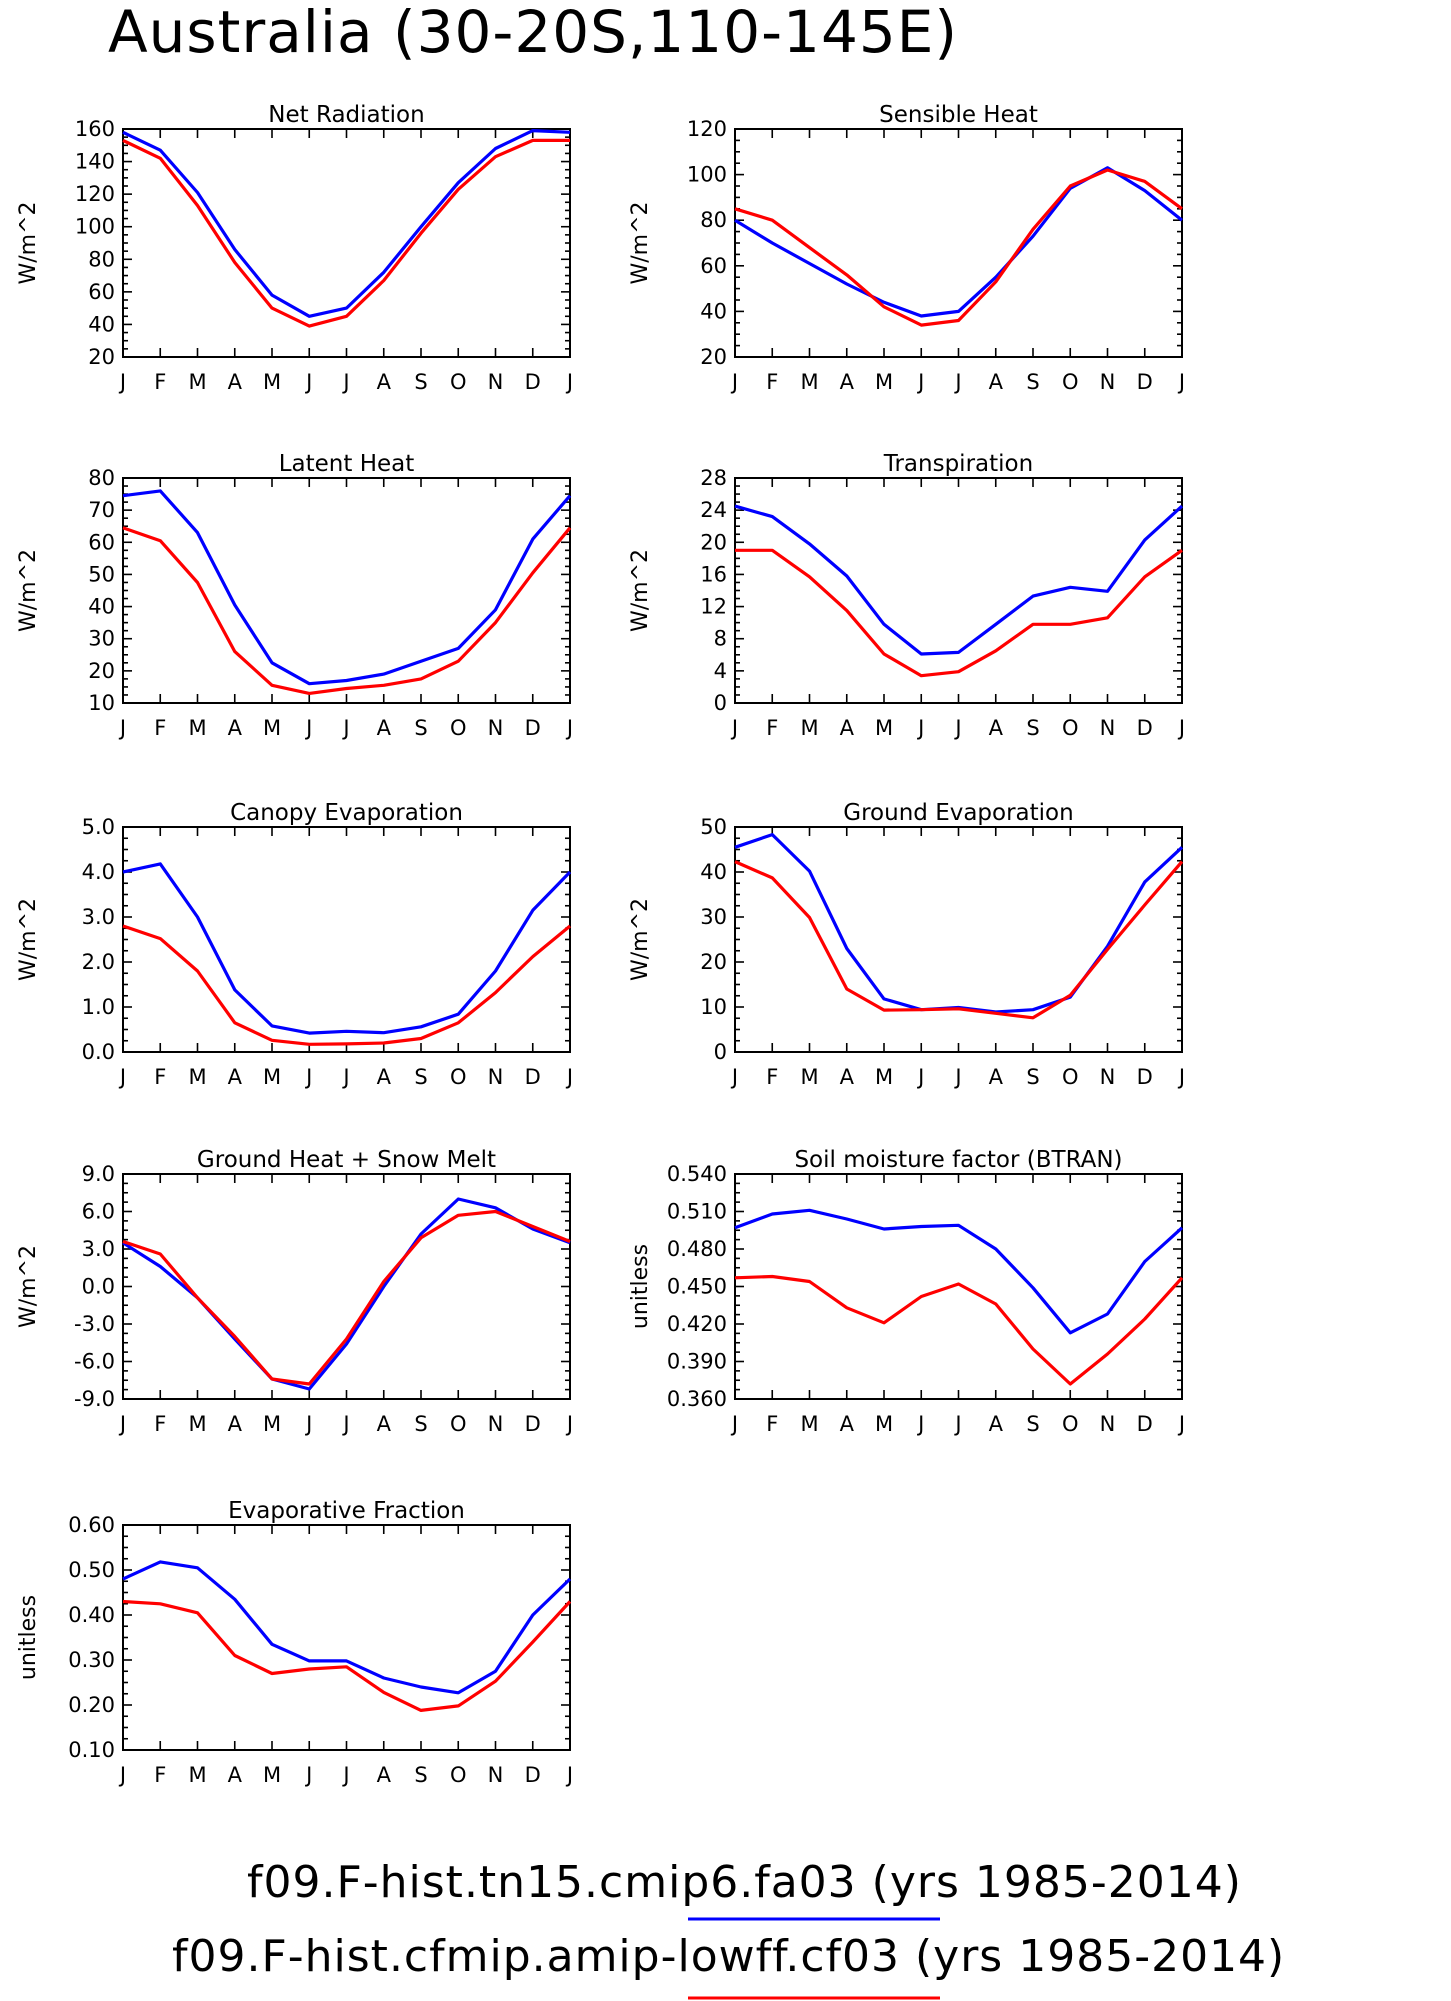  What do you see at coordinates (346, 115) in the screenshot?
I see `panel-title: Net Radiation` at bounding box center [346, 115].